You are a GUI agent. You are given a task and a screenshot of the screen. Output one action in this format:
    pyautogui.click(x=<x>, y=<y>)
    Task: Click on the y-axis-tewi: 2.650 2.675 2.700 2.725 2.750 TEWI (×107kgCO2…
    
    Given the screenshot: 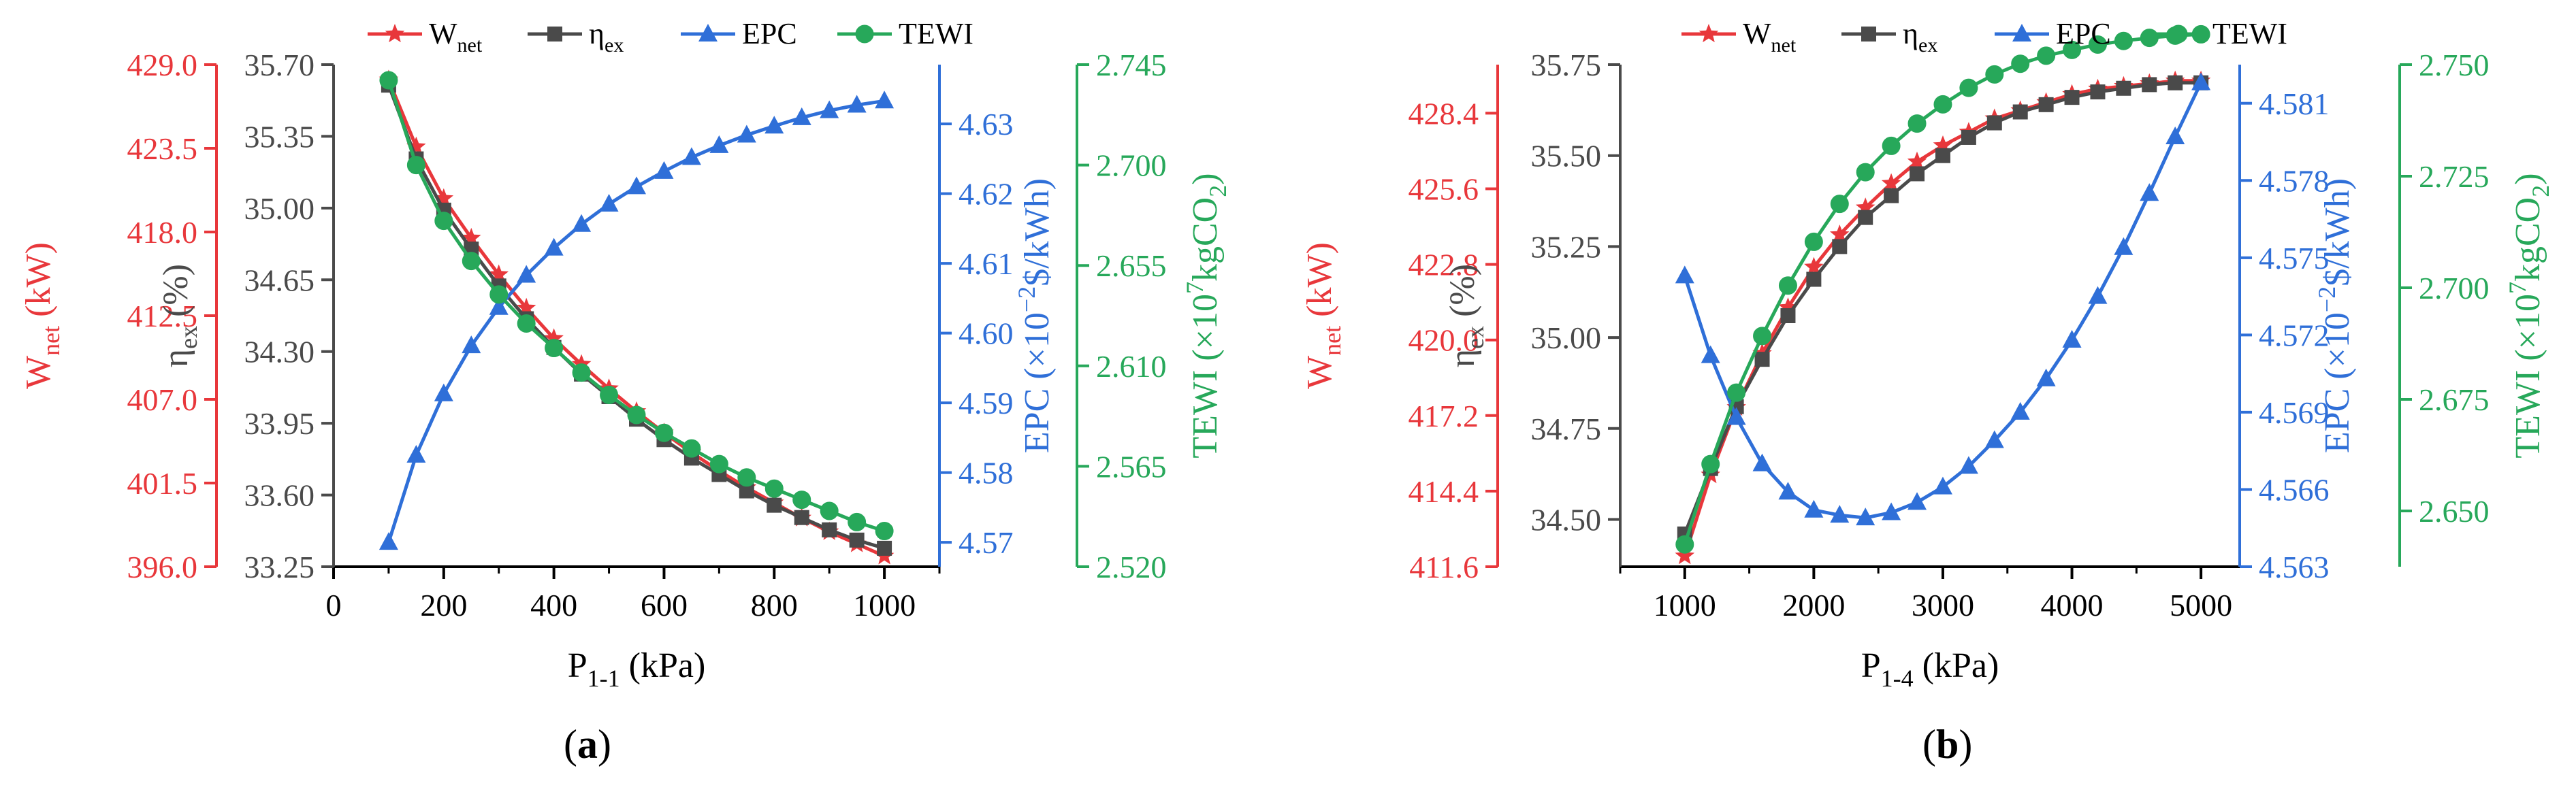 What is the action you would take?
    pyautogui.click(x=2476, y=308)
    